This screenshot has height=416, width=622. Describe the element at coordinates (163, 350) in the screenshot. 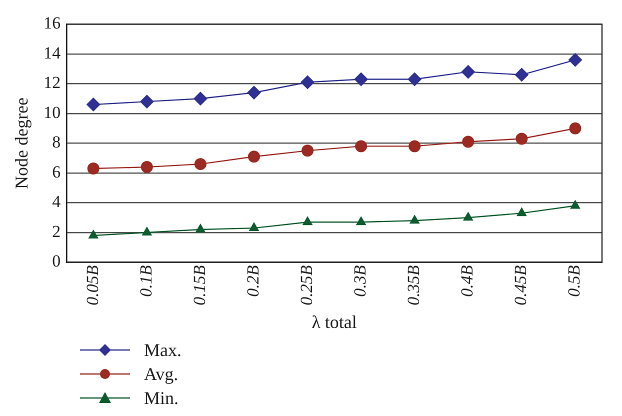

I see `legend-label: Max.` at that location.